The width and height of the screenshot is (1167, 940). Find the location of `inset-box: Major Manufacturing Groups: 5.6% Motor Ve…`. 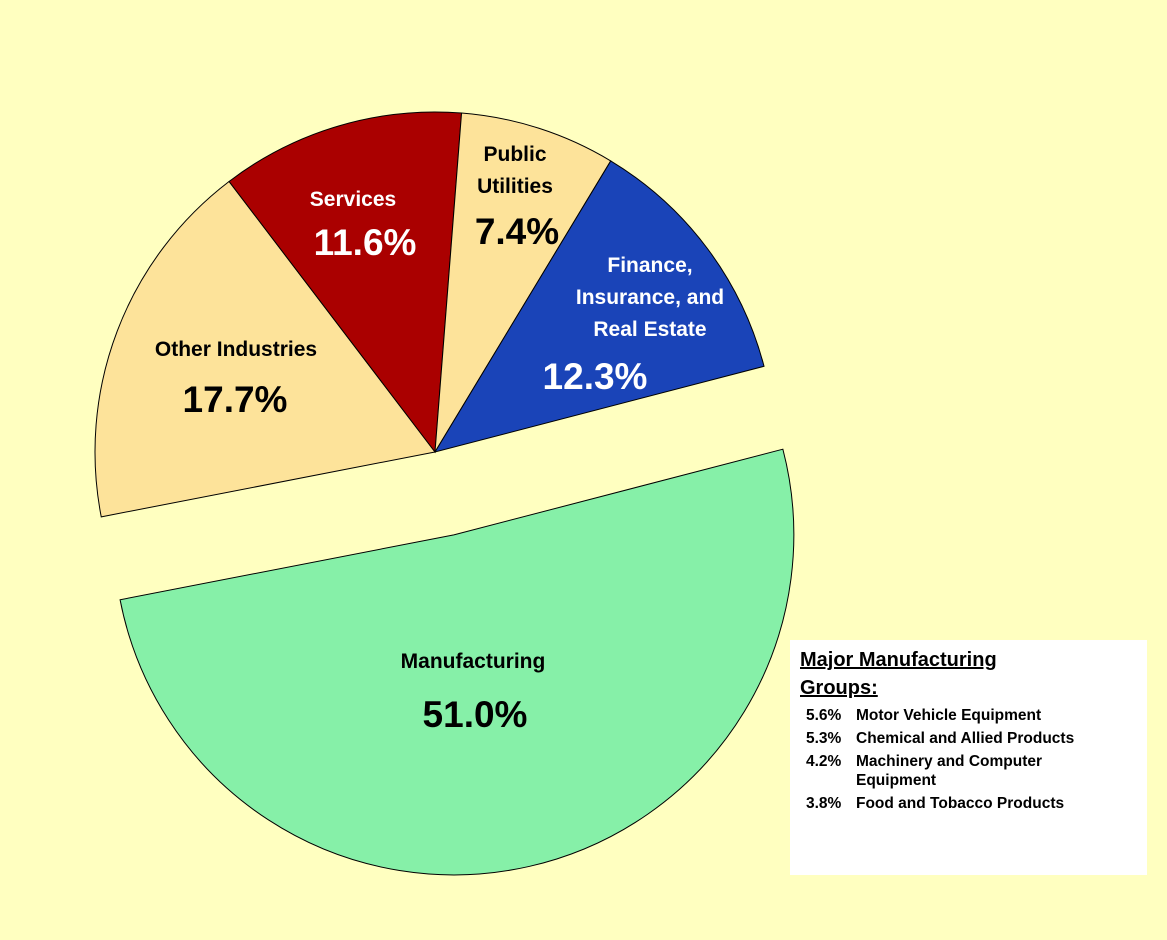

inset-box: Major Manufacturing Groups: 5.6% Motor Ve… is located at coordinates (968, 757).